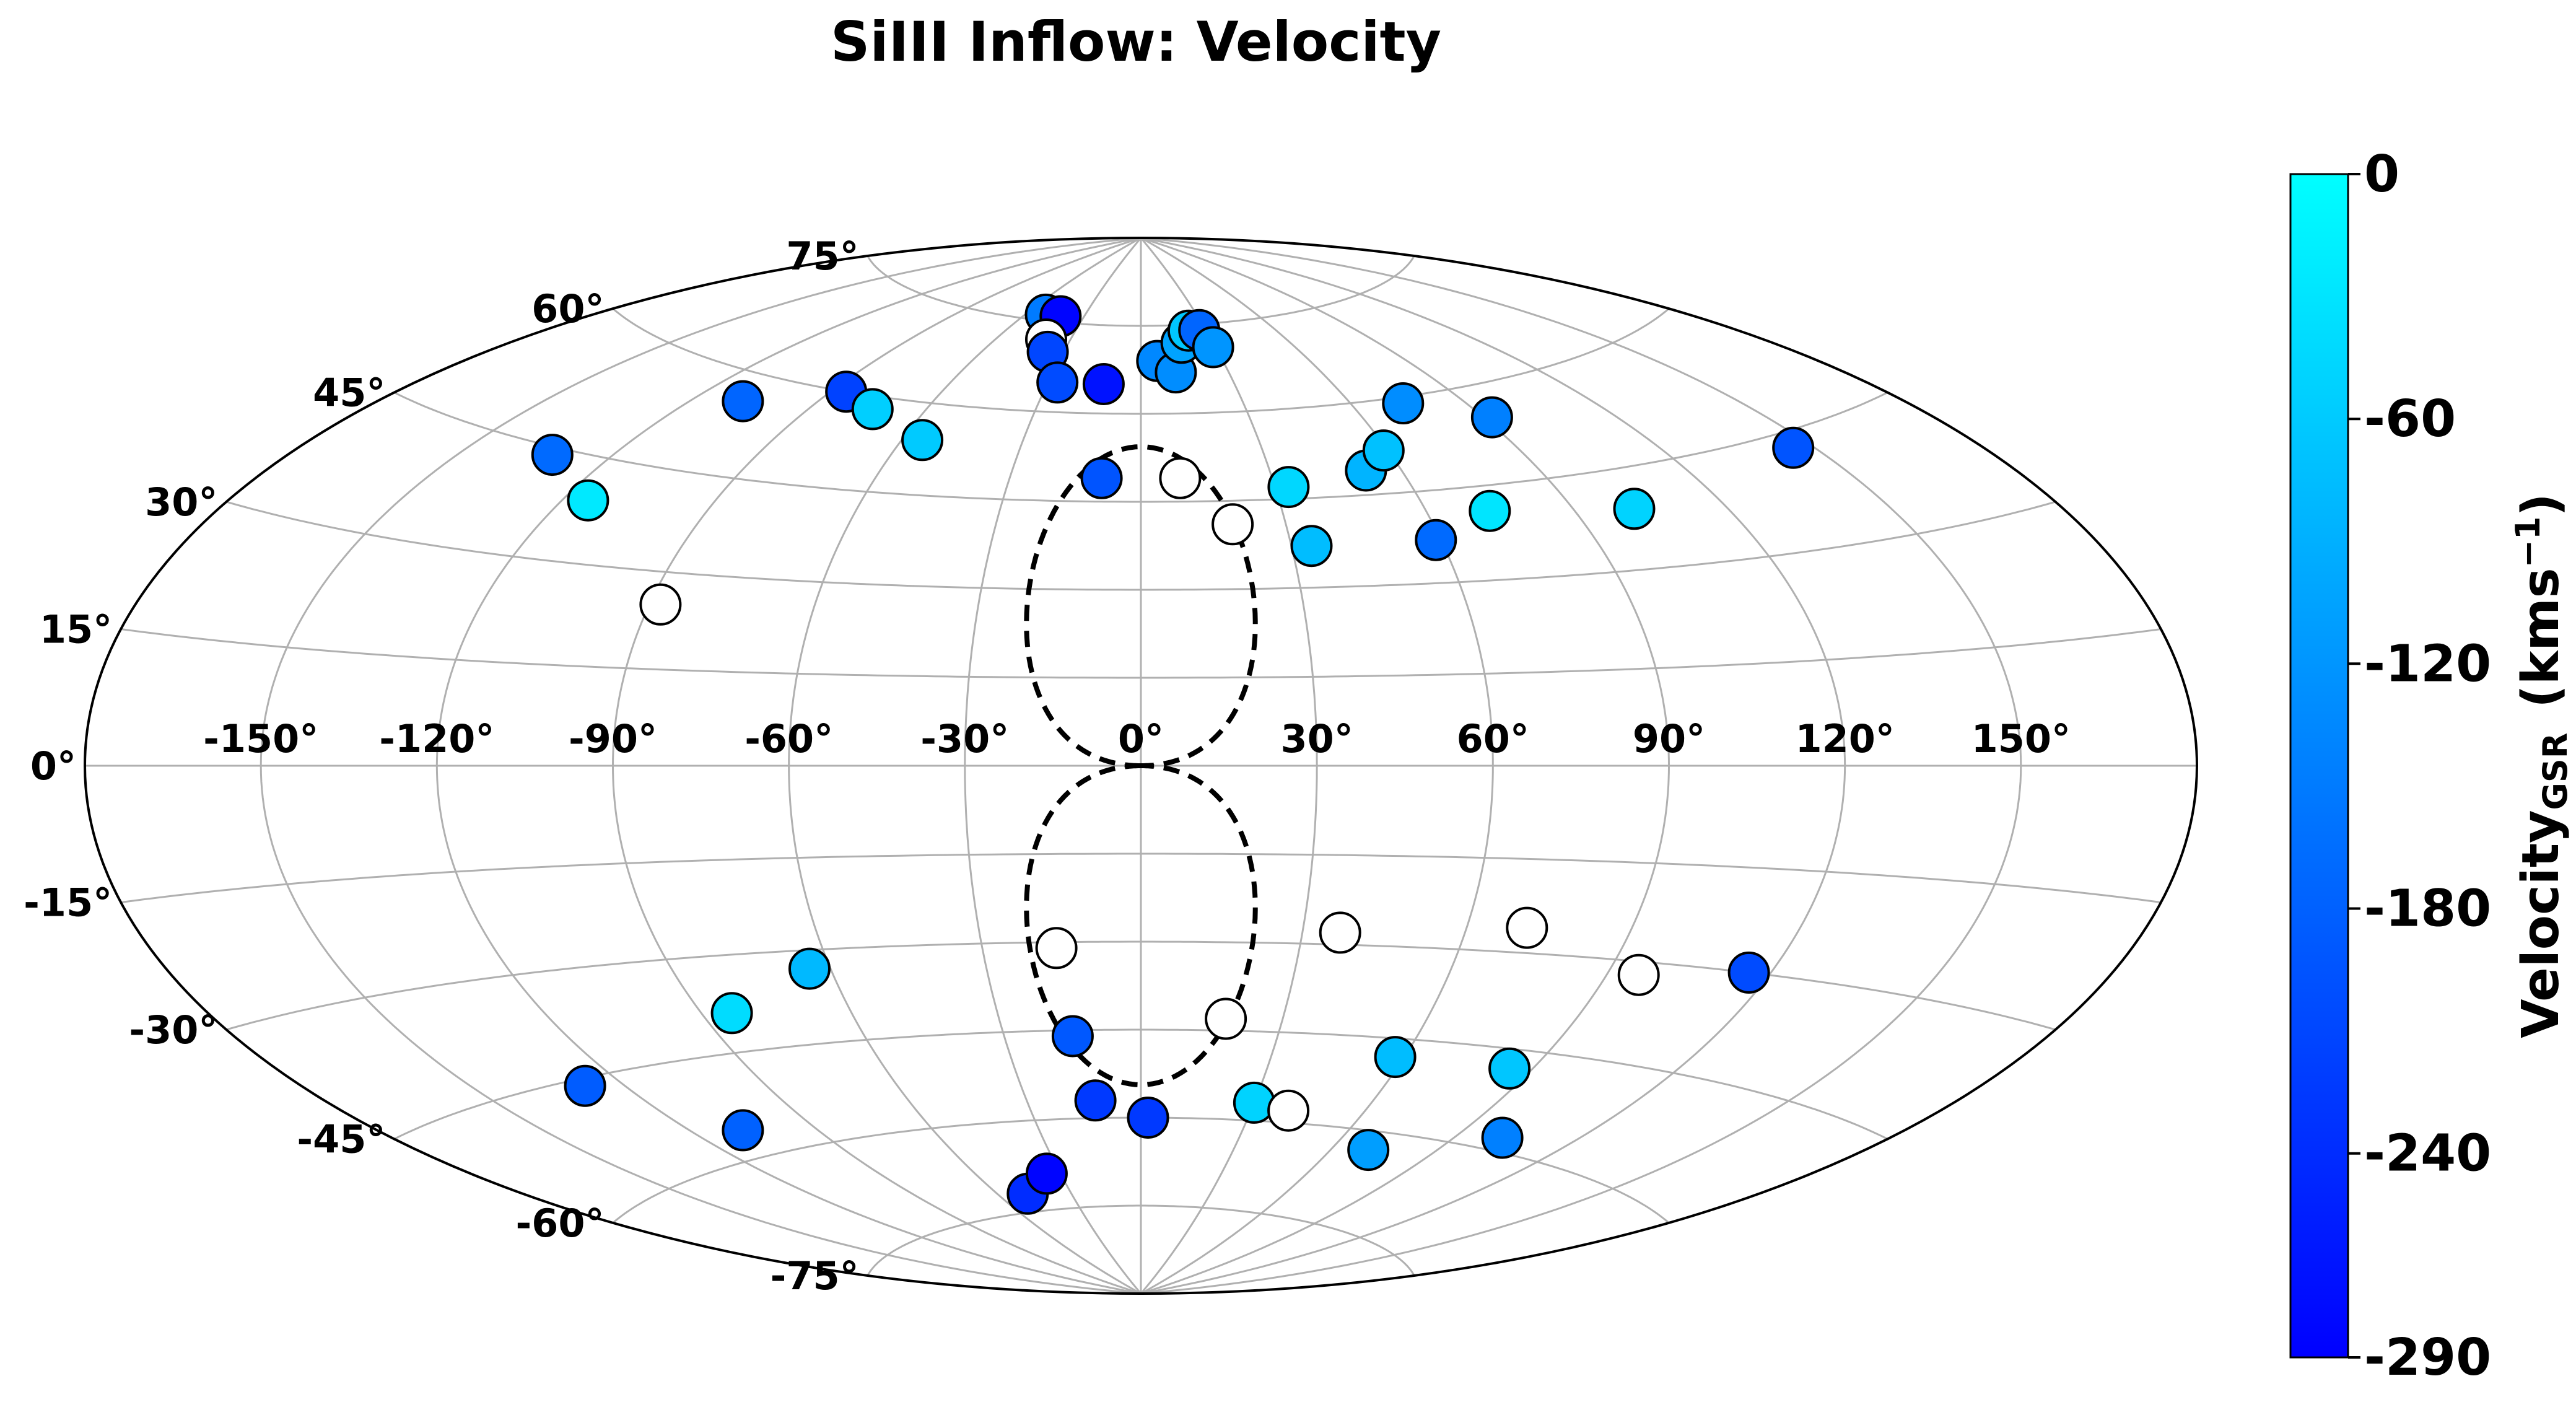 Image resolution: width=2576 pixels, height=1402 pixels. I want to click on lon-tick-label: 0°, so click(1141, 738).